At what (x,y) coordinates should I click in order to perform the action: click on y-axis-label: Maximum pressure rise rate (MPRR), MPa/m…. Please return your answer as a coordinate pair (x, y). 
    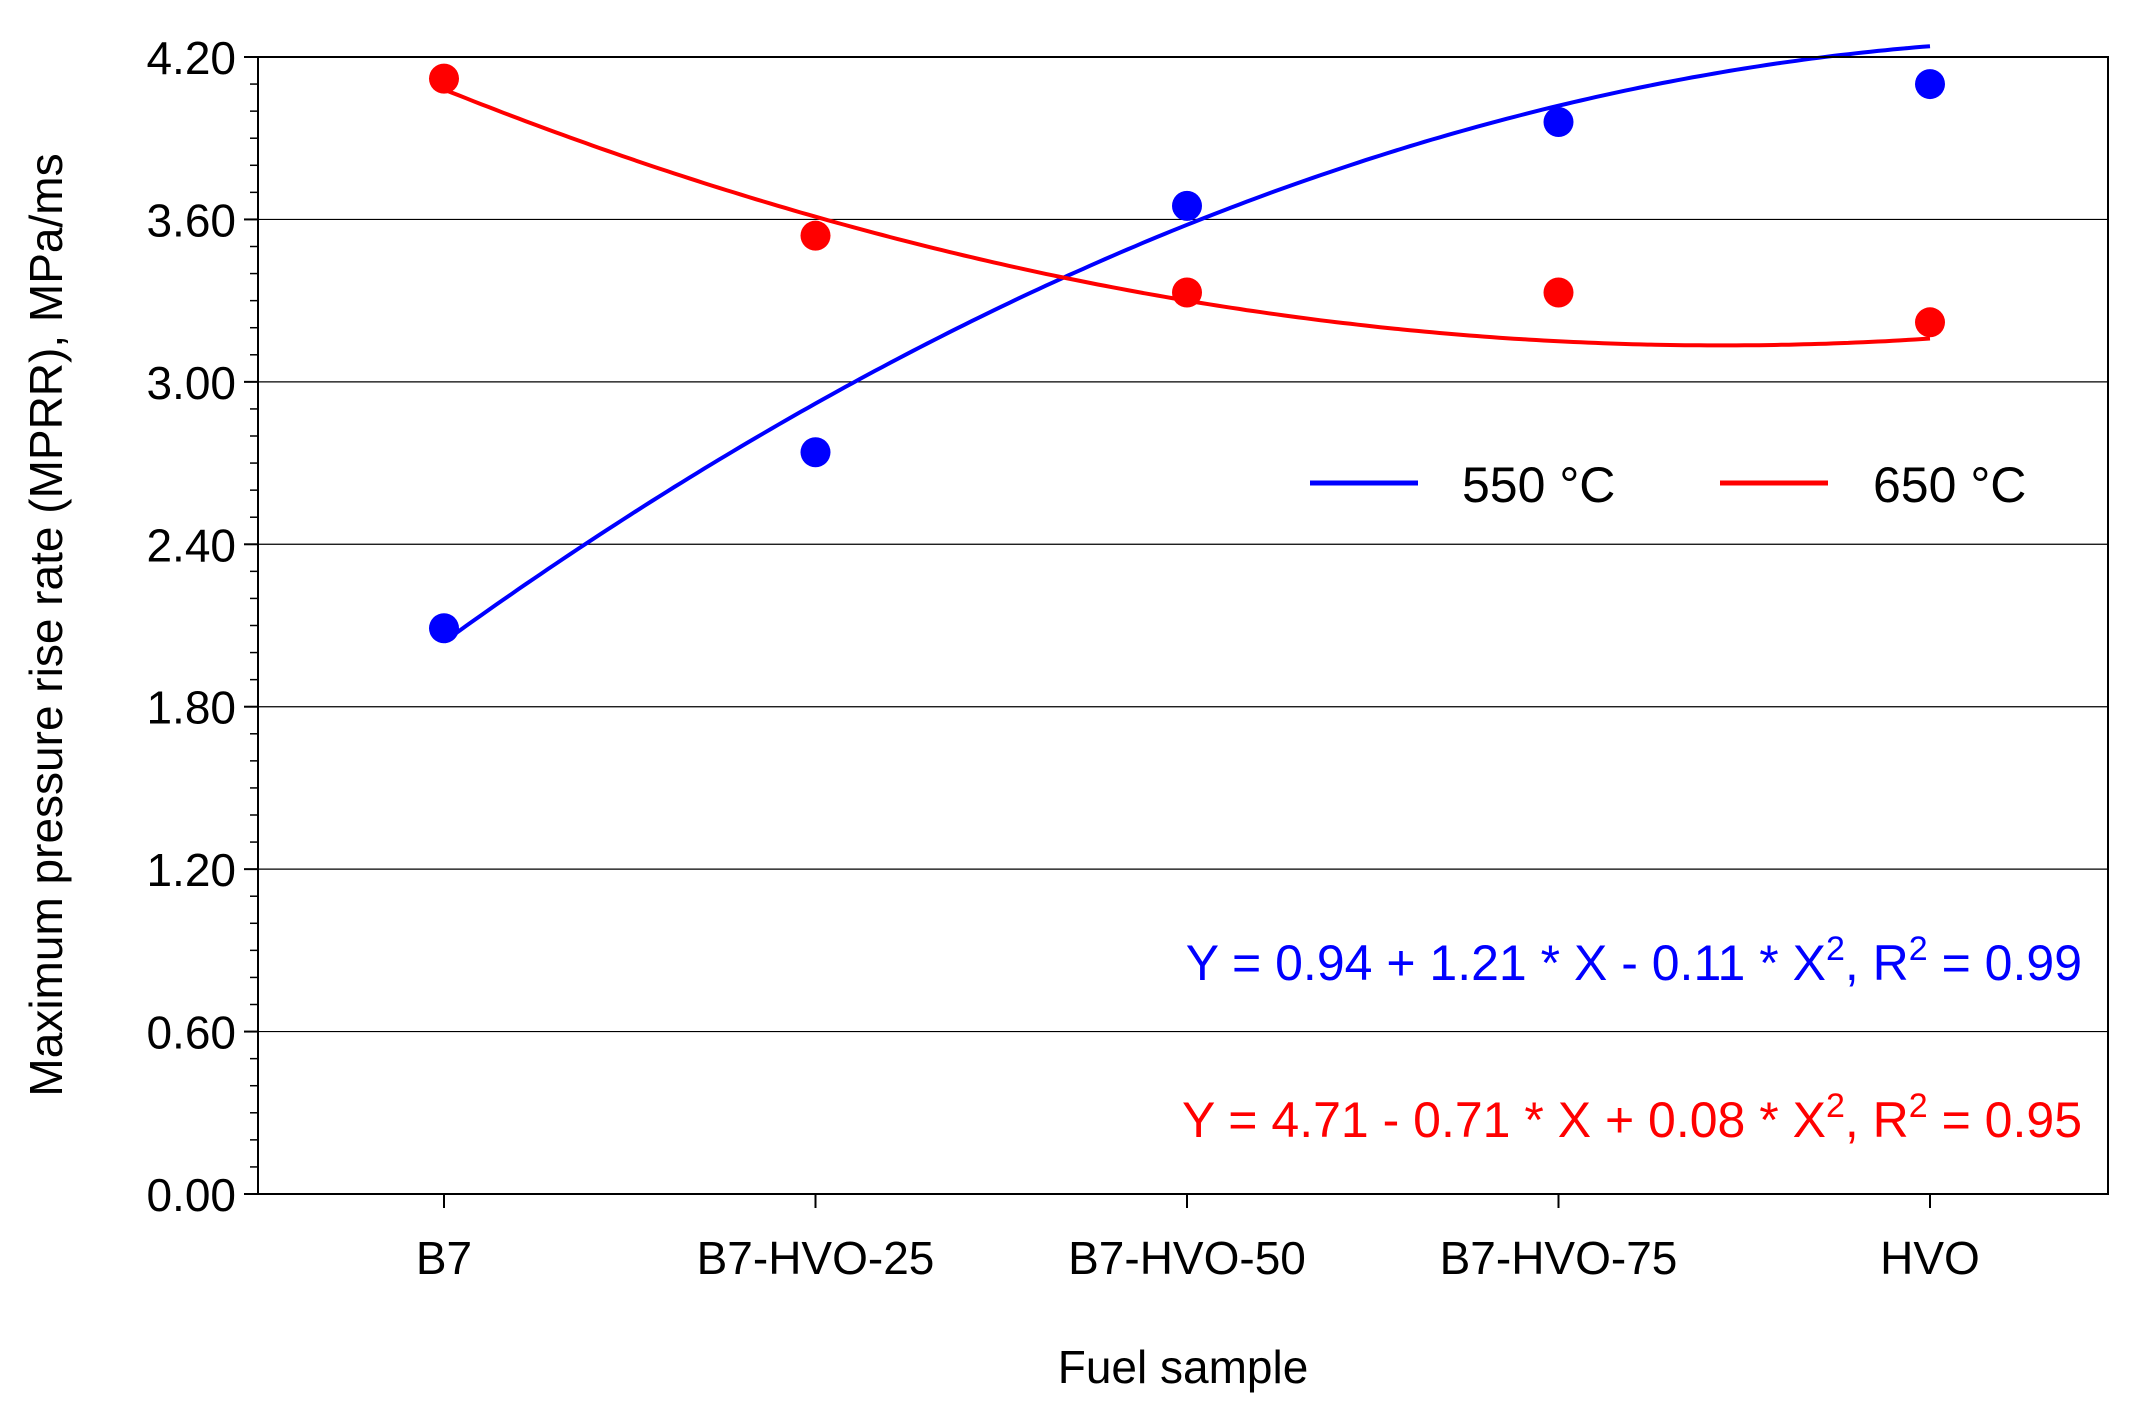
    Looking at the image, I should click on (46, 624).